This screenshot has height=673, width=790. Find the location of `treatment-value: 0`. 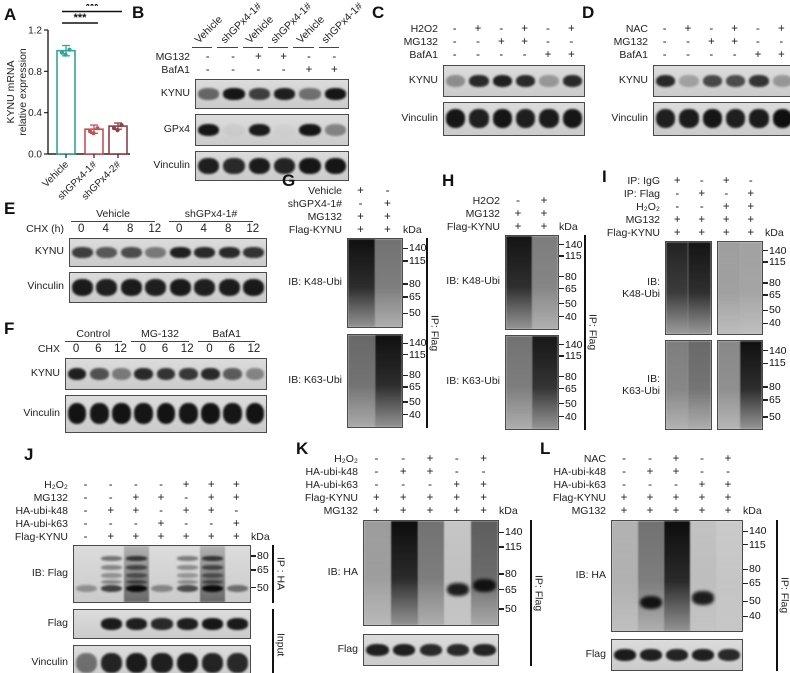

treatment-value: 0 is located at coordinates (179, 228).